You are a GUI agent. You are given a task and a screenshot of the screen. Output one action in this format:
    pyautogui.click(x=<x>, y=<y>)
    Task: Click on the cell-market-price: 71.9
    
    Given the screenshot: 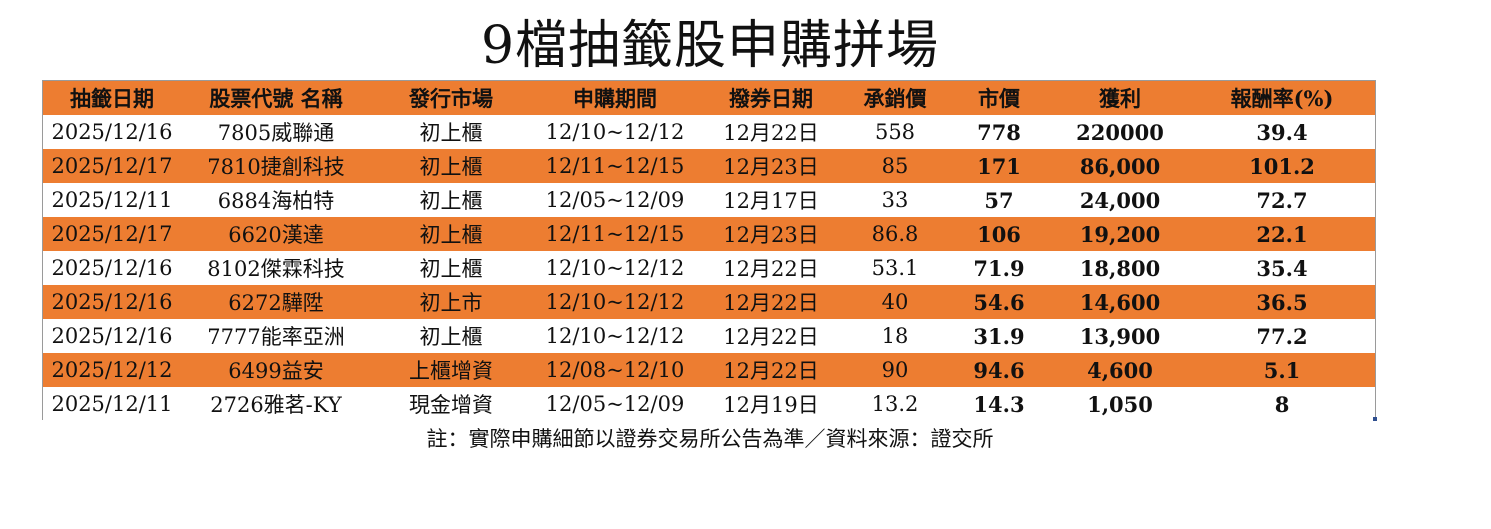 What is the action you would take?
    pyautogui.click(x=999, y=268)
    